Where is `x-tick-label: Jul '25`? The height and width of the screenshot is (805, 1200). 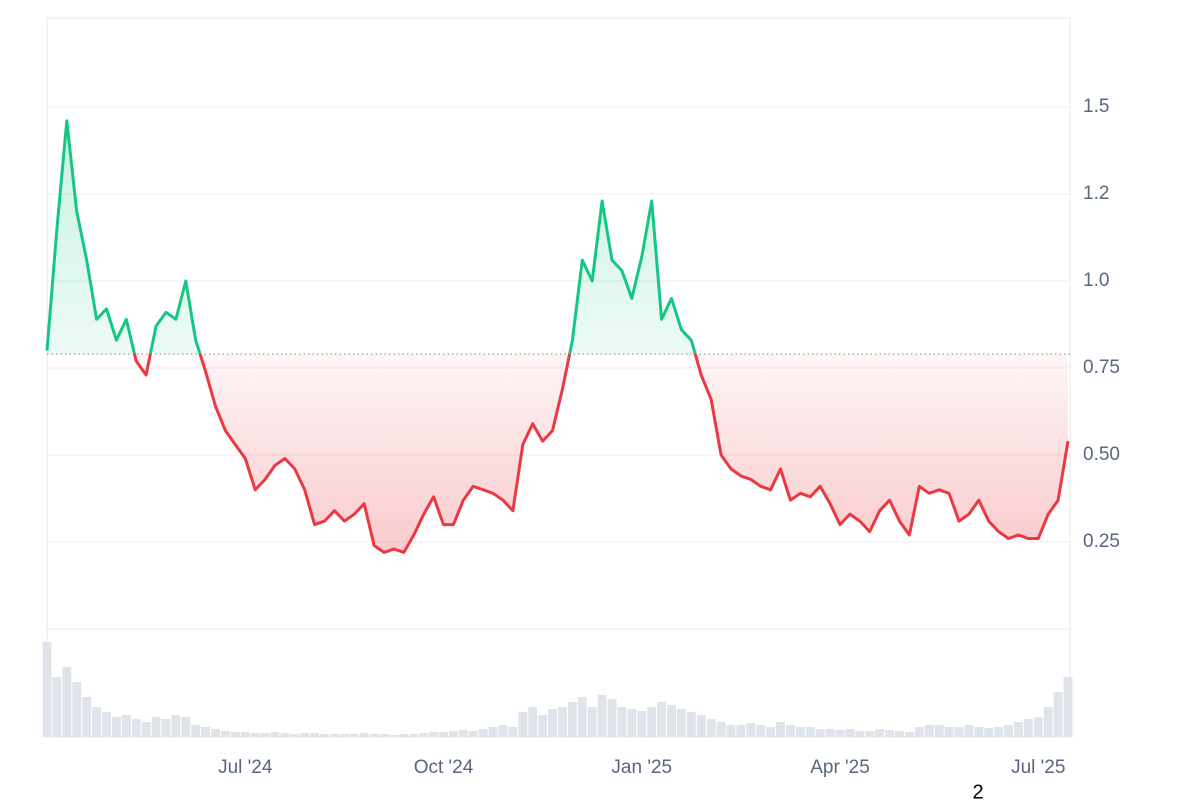
x-tick-label: Jul '25 is located at coordinates (1038, 767).